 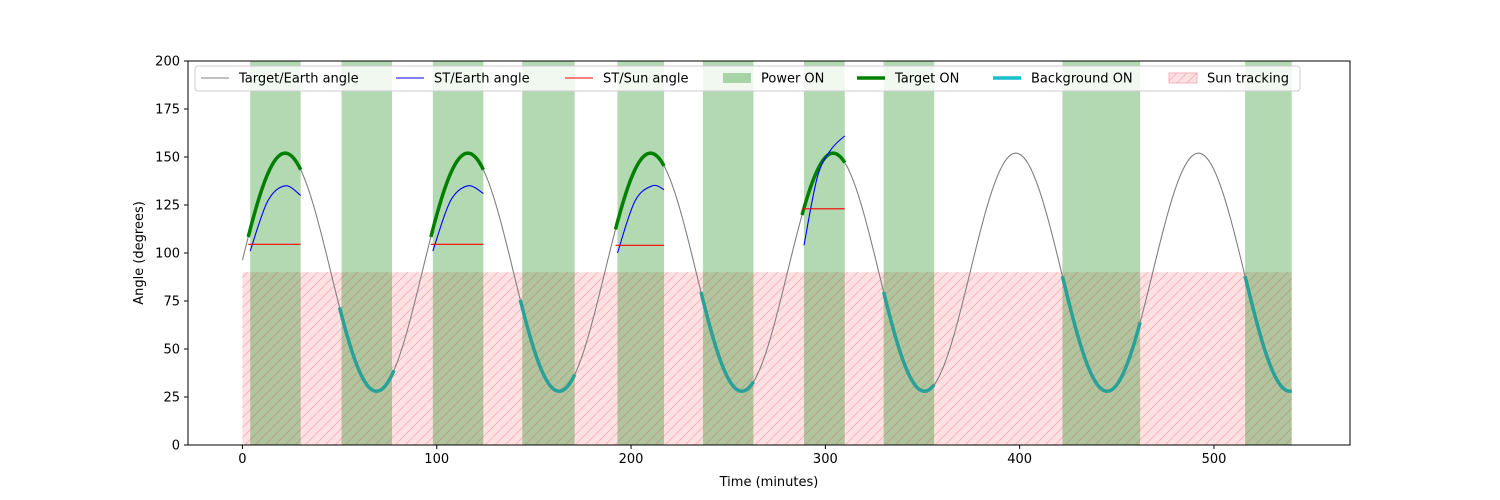 What do you see at coordinates (769, 482) in the screenshot?
I see `x-axis-label: Time (minutes)` at bounding box center [769, 482].